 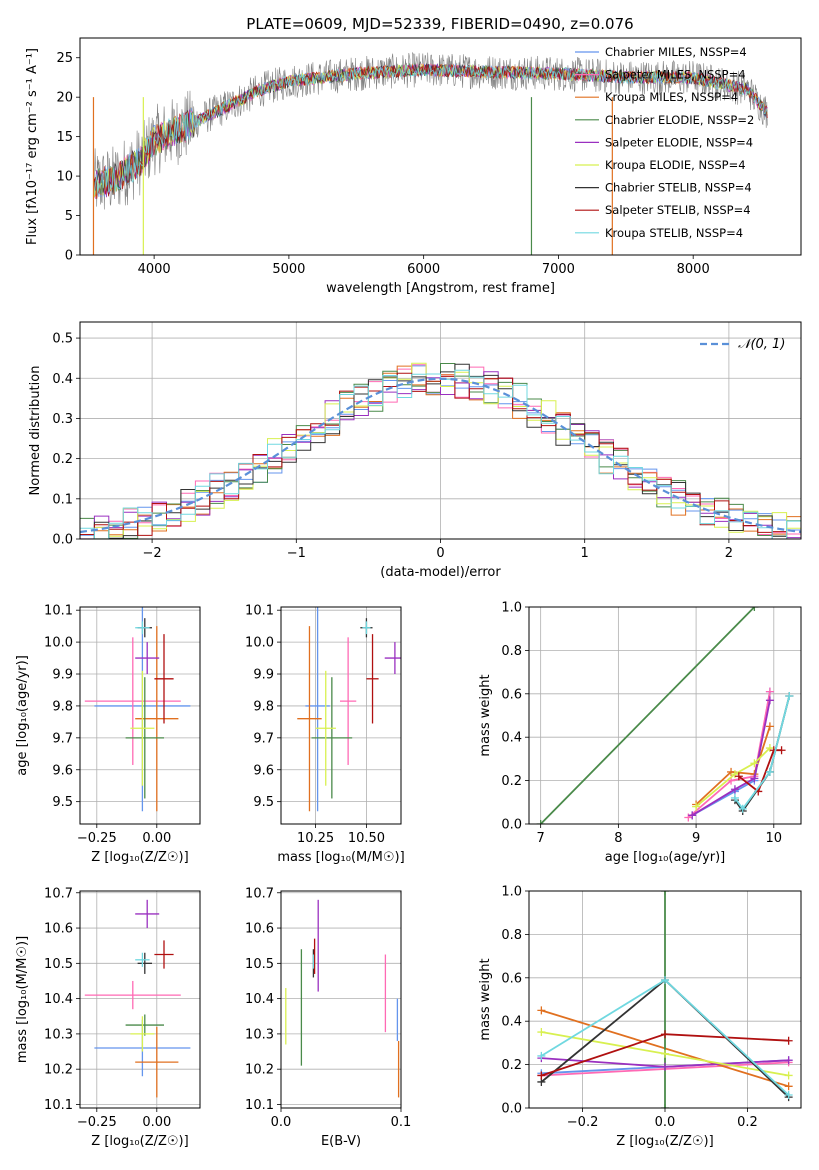 I want to click on legend-label: Kroupa MILES, NSSP=4, so click(x=671, y=97).